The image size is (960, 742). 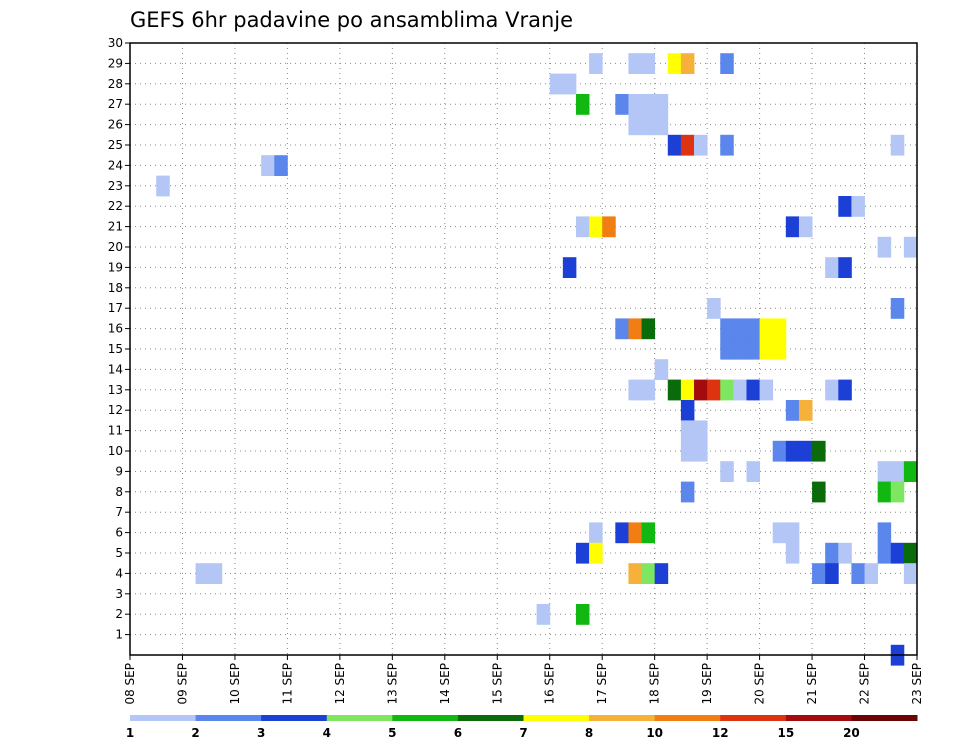 What do you see at coordinates (602, 684) in the screenshot?
I see `x-tick-label: 17 SEP` at bounding box center [602, 684].